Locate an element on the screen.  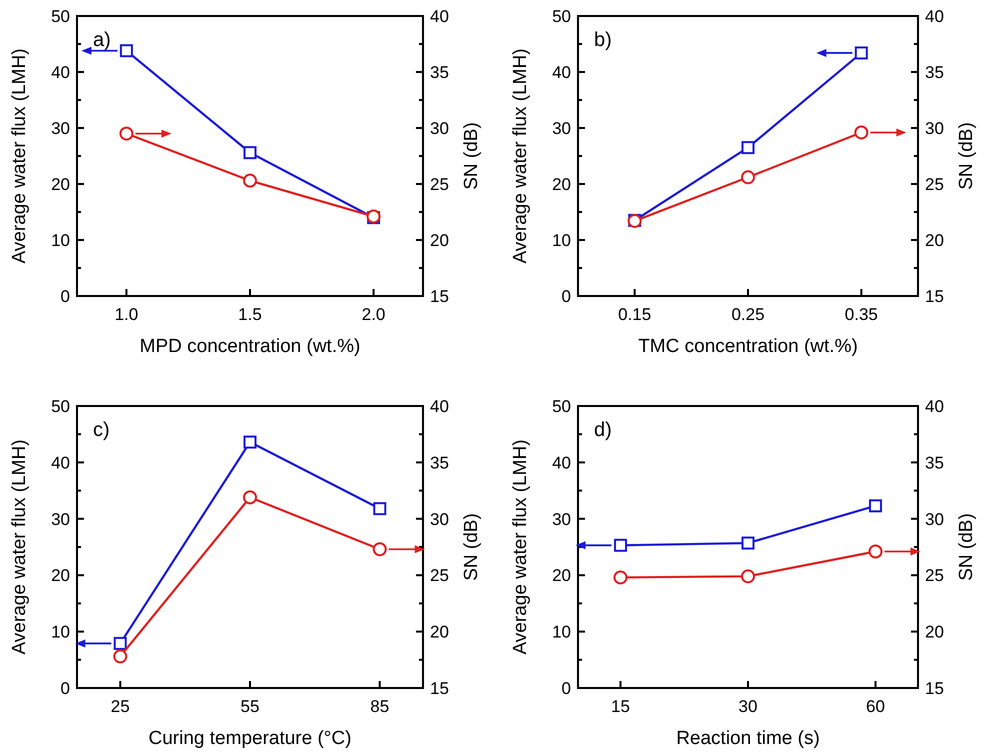
x-tick-label: 0.25 is located at coordinates (748, 314).